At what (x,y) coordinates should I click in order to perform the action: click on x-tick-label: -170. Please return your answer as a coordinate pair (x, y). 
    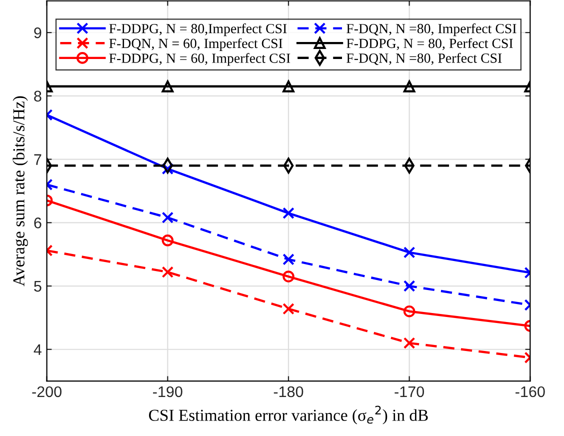
    Looking at the image, I should click on (409, 392).